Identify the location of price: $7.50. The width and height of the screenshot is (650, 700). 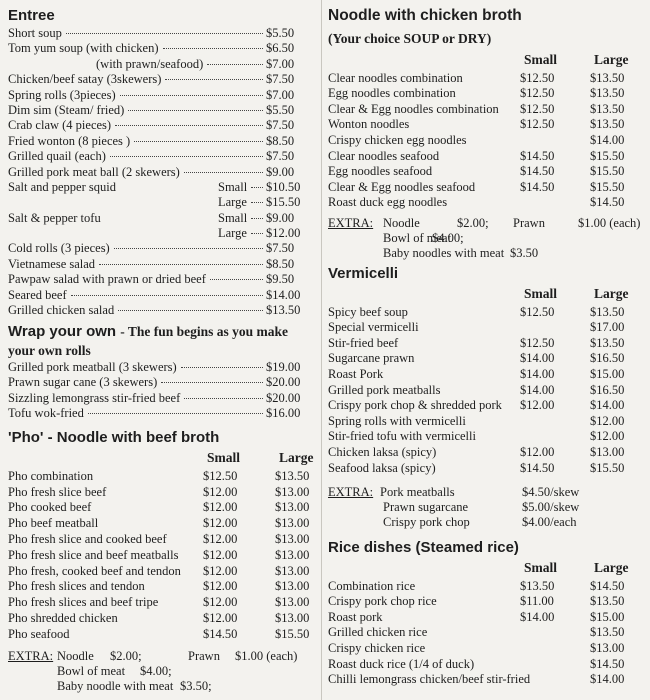
(280, 156).